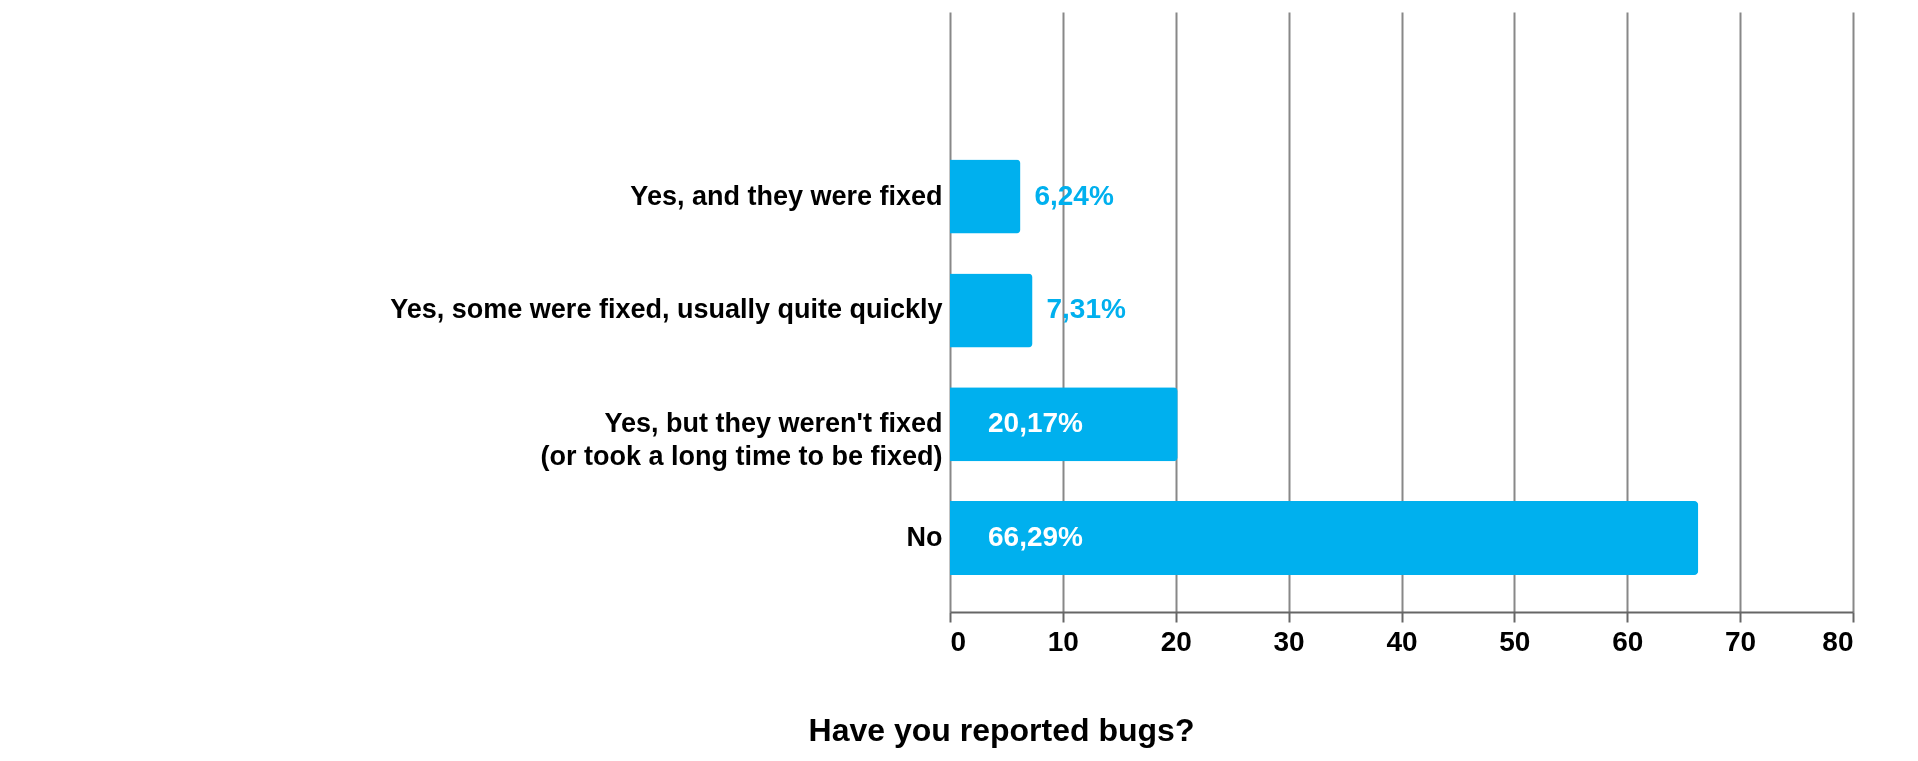  What do you see at coordinates (1086, 309) in the screenshot?
I see `data-label: 7,31%` at bounding box center [1086, 309].